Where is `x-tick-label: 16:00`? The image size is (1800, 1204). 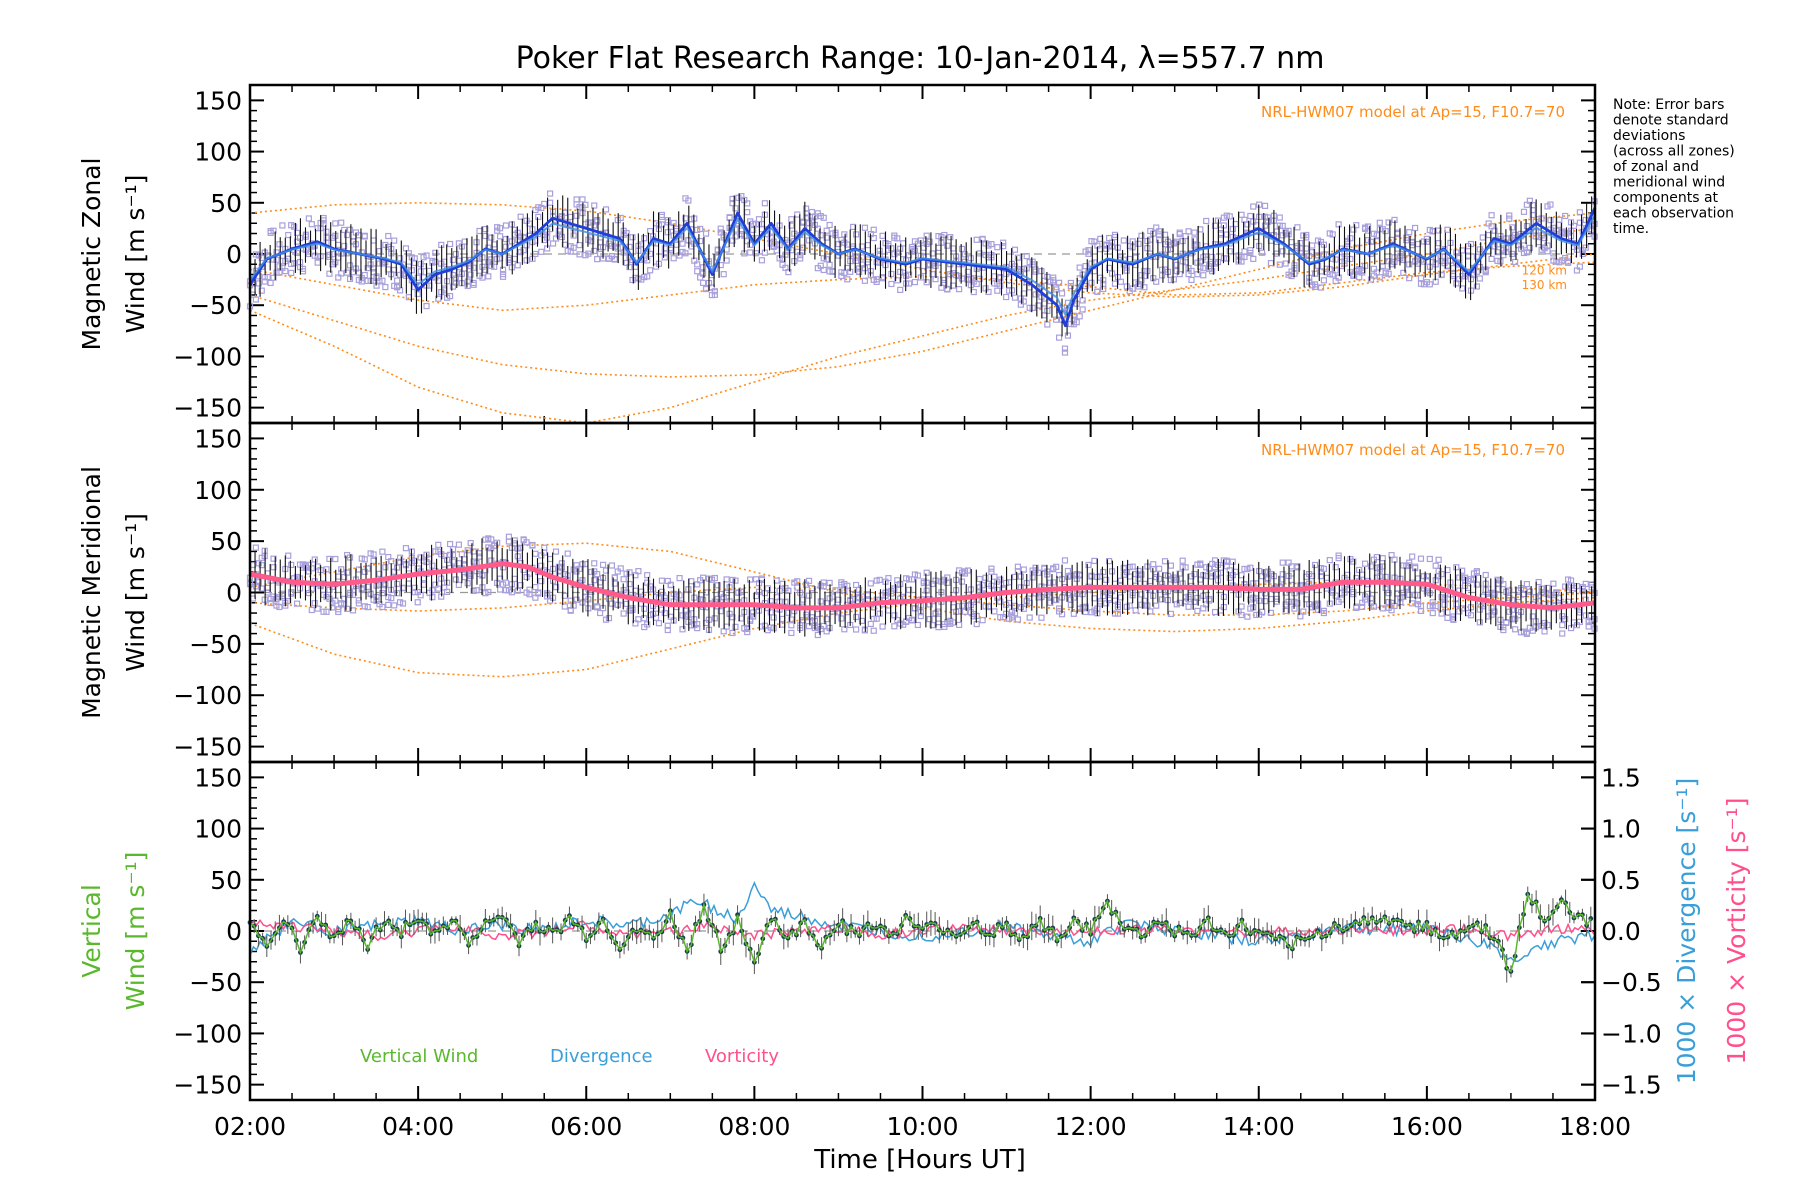 x-tick-label: 16:00 is located at coordinates (1427, 1126).